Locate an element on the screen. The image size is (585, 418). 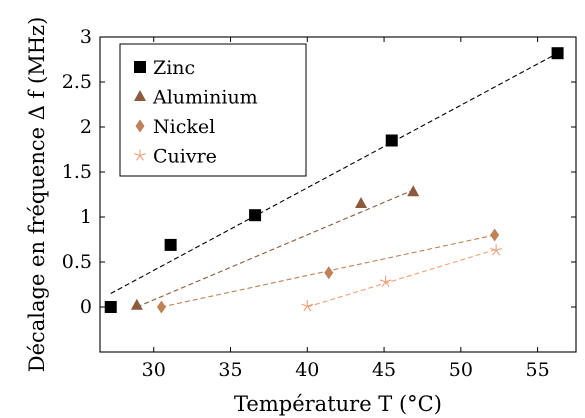
legend-box is located at coordinates (213, 110).